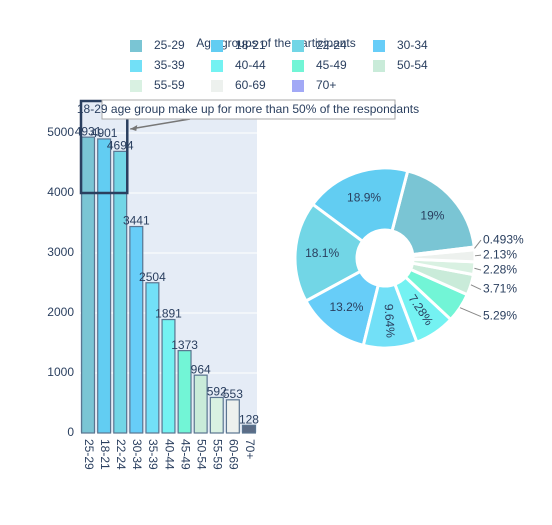 Image resolution: width=552 pixels, height=525 pixels. What do you see at coordinates (153, 454) in the screenshot?
I see `x-tick-label: 35-39` at bounding box center [153, 454].